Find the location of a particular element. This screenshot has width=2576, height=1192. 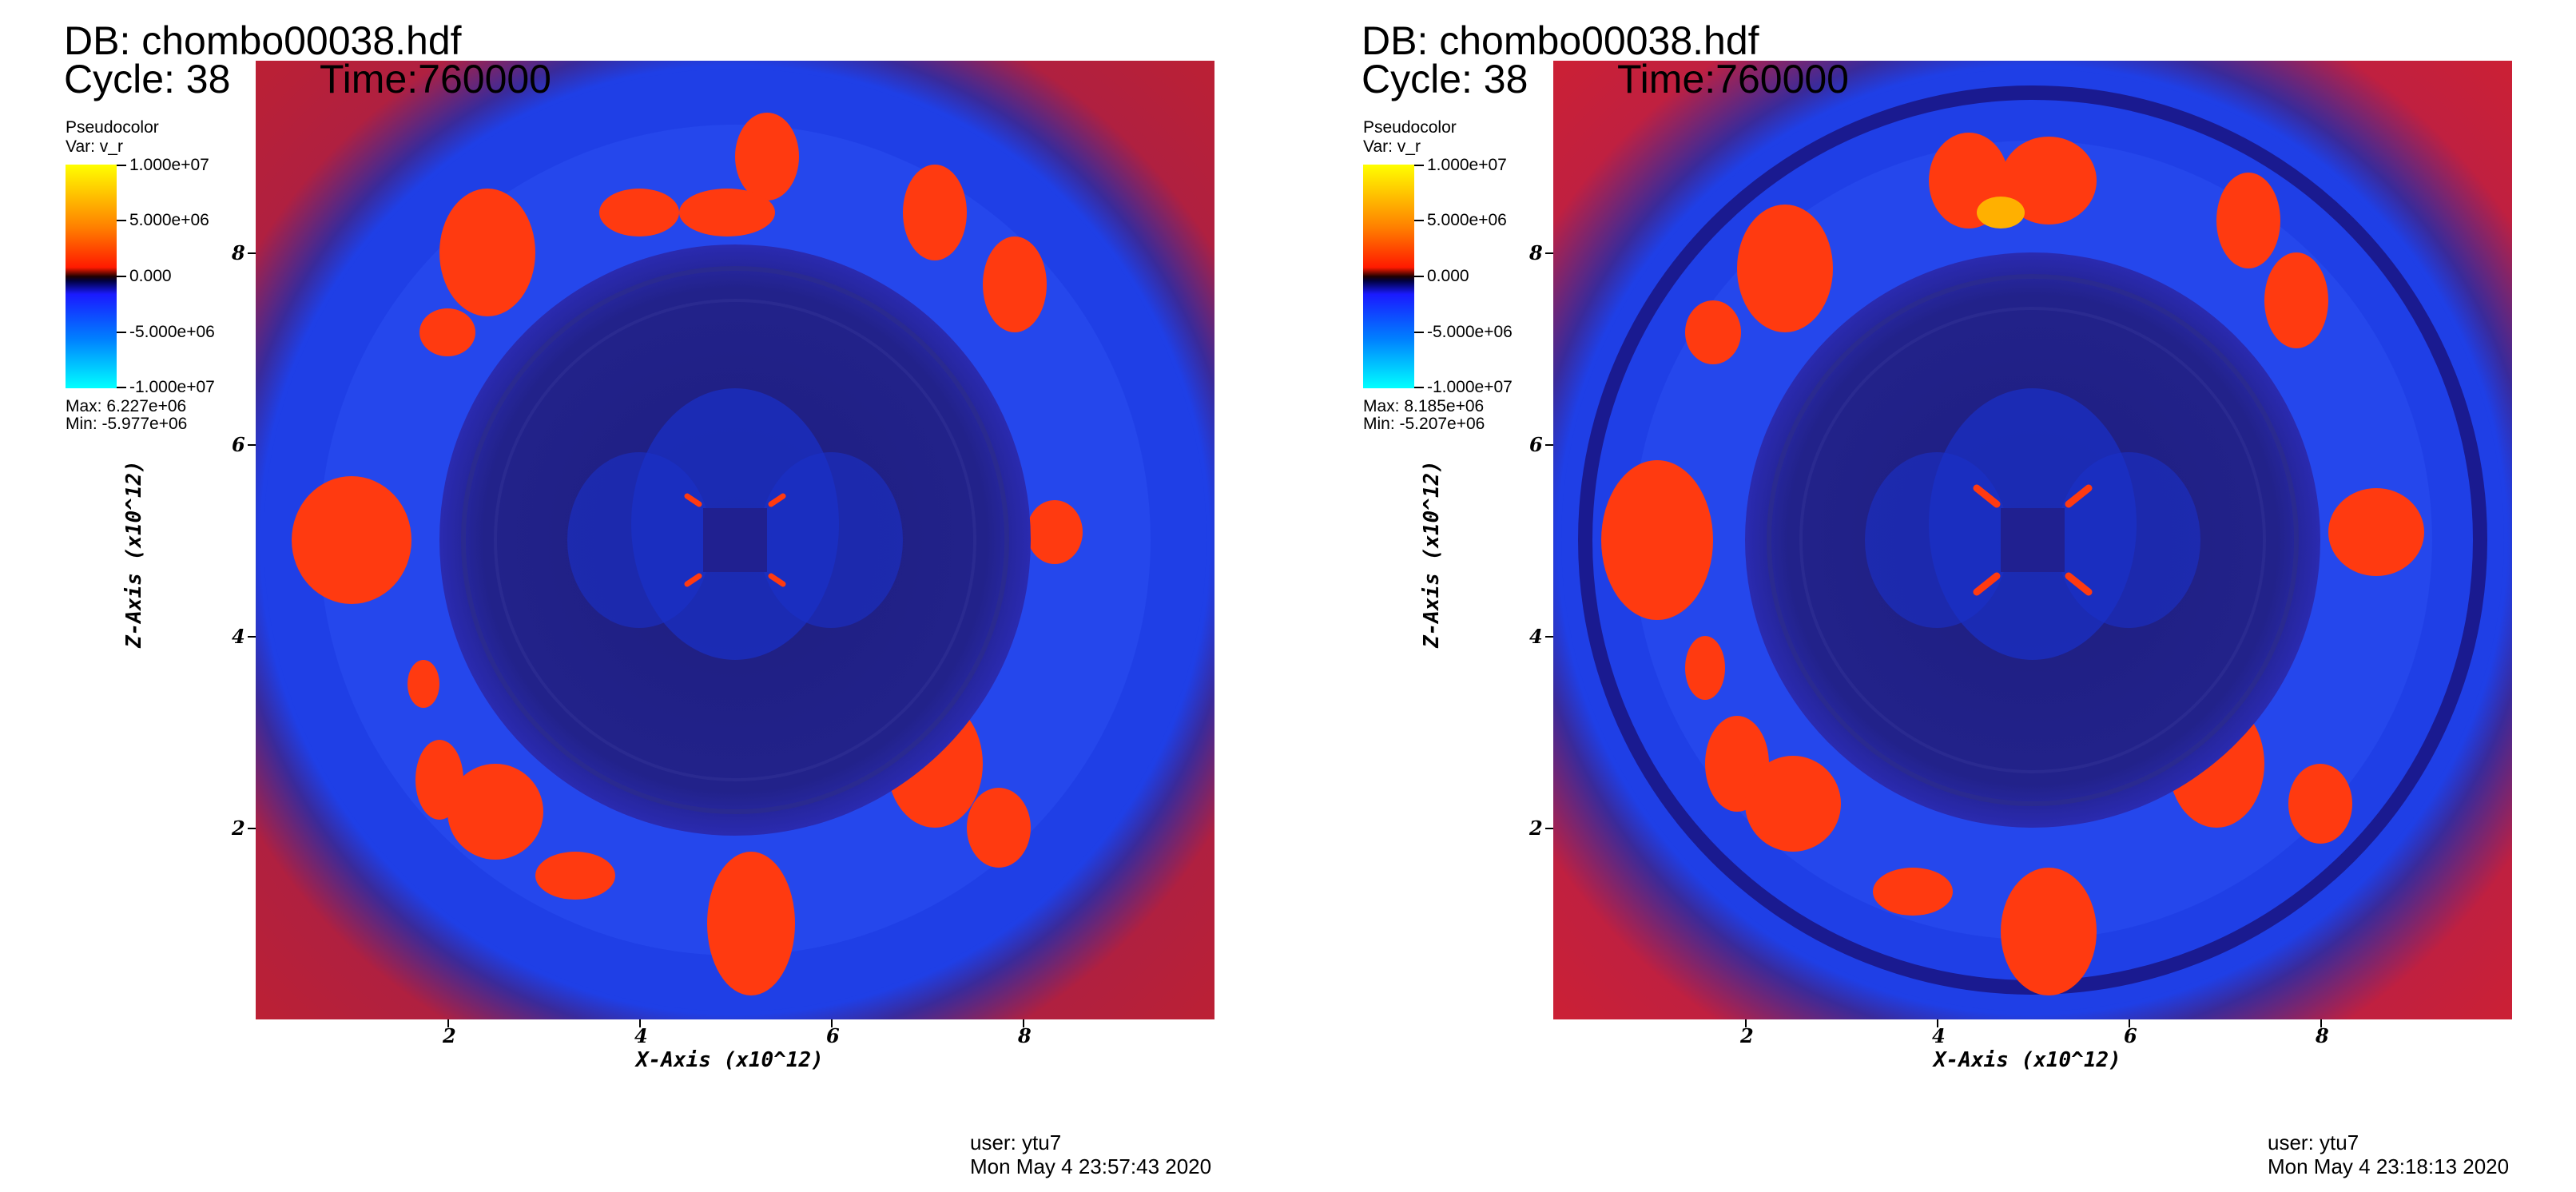

legend-min: Min: -5.977e+06 is located at coordinates (127, 424).